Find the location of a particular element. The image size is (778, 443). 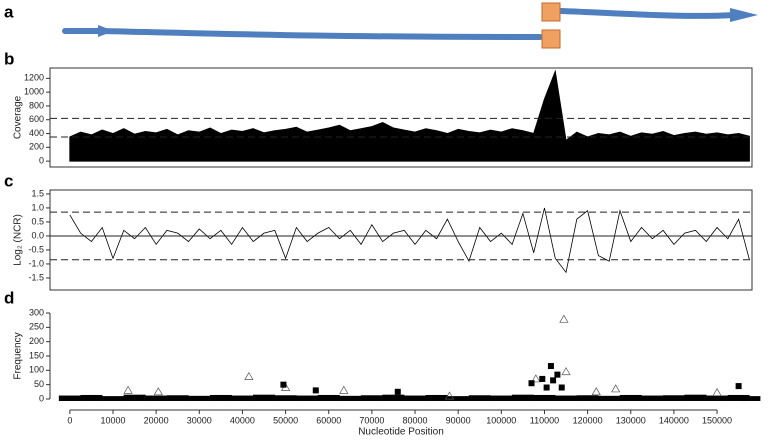

y-tick-label: 0.0 is located at coordinates (37, 235).